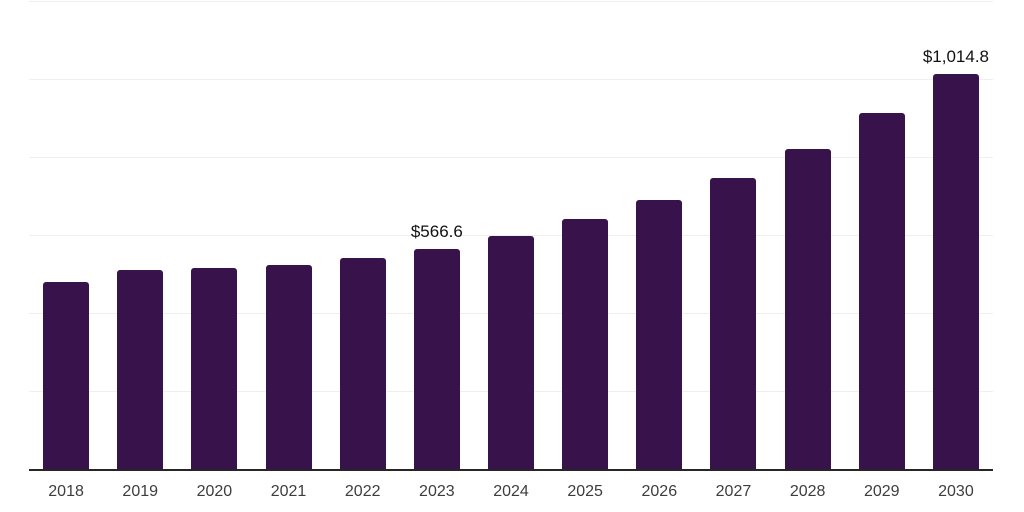 This screenshot has width=1024, height=512. What do you see at coordinates (140, 491) in the screenshot?
I see `x-tick-label-2019: 2019` at bounding box center [140, 491].